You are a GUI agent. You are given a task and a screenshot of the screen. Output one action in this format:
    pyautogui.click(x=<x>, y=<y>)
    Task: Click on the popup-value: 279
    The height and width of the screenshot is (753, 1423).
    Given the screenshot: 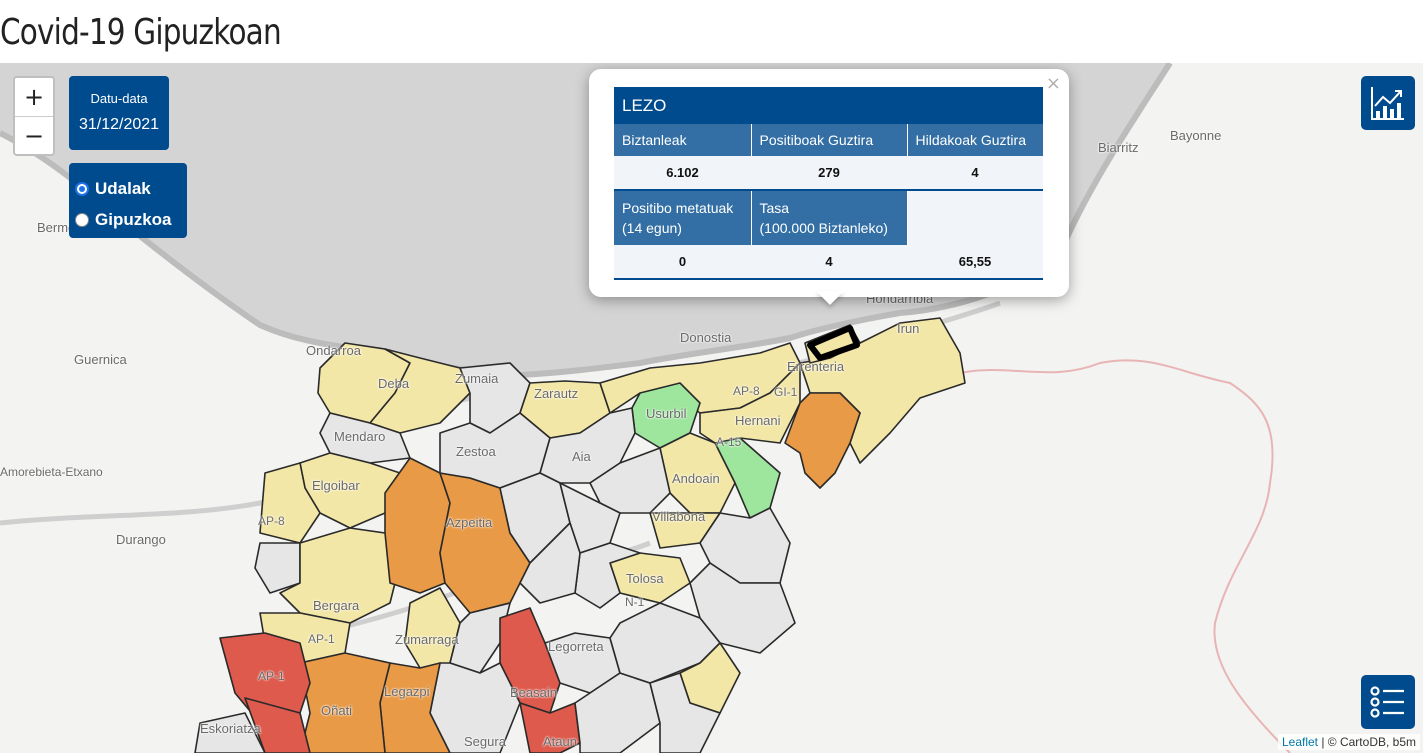 What is the action you would take?
    pyautogui.click(x=829, y=173)
    